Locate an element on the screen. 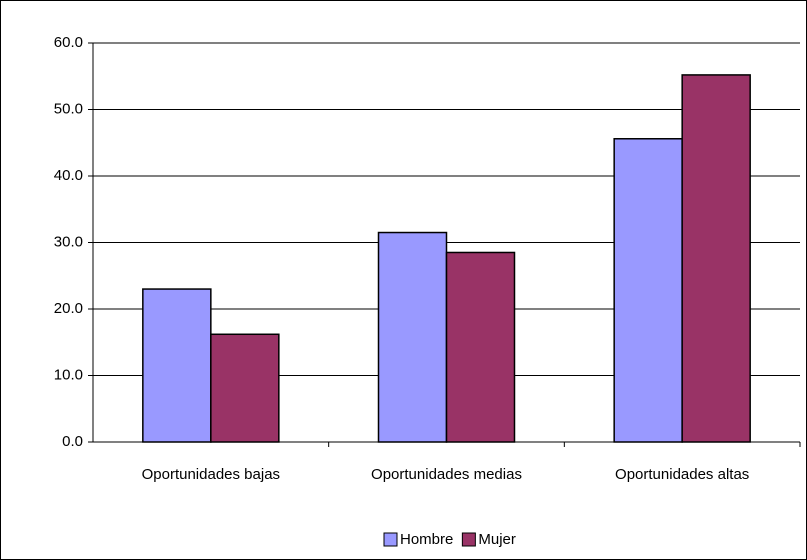  y-tick-label: 30.0 is located at coordinates (68, 241).